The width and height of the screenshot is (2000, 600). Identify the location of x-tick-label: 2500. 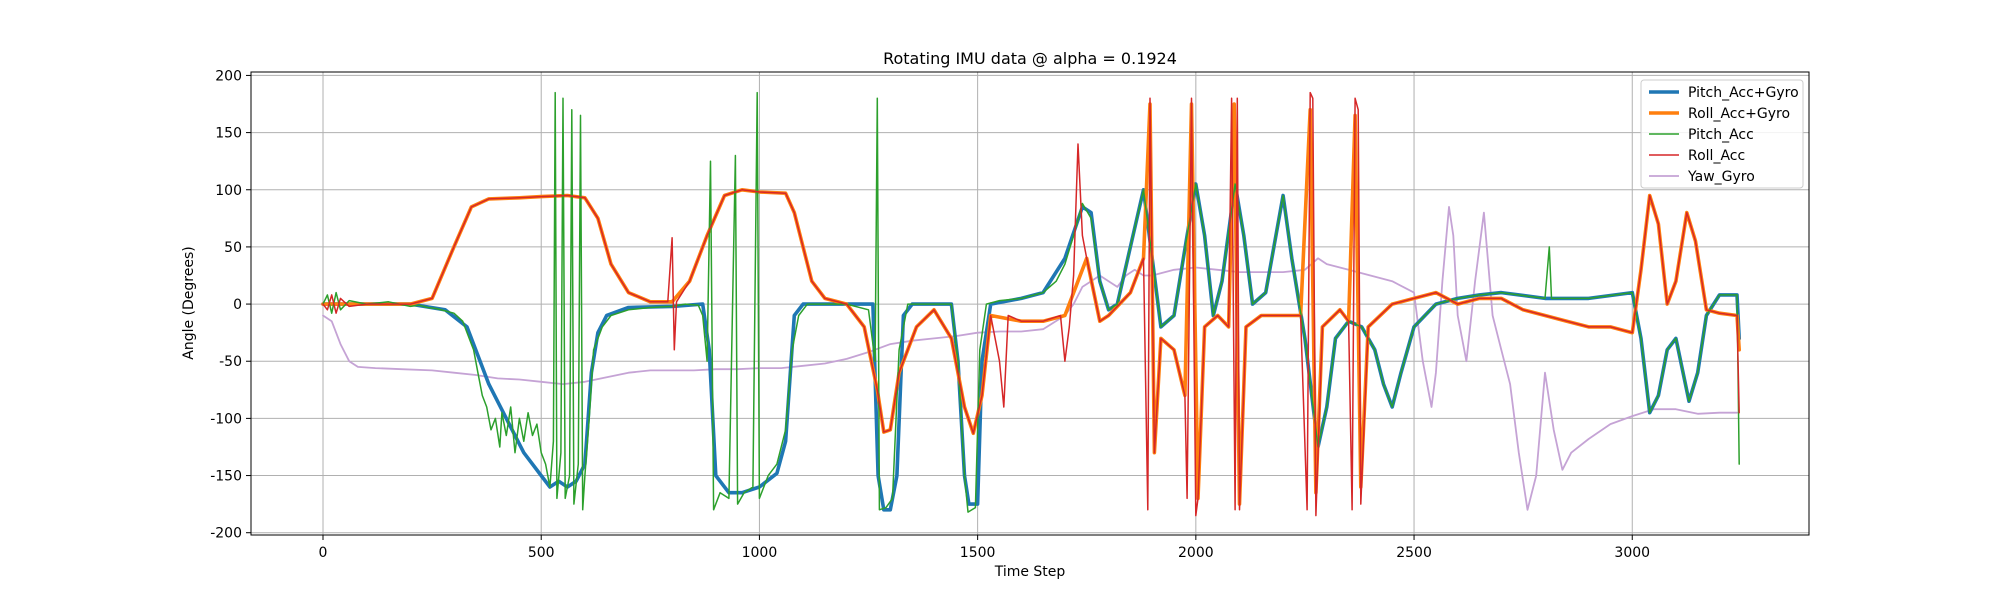
(1414, 553).